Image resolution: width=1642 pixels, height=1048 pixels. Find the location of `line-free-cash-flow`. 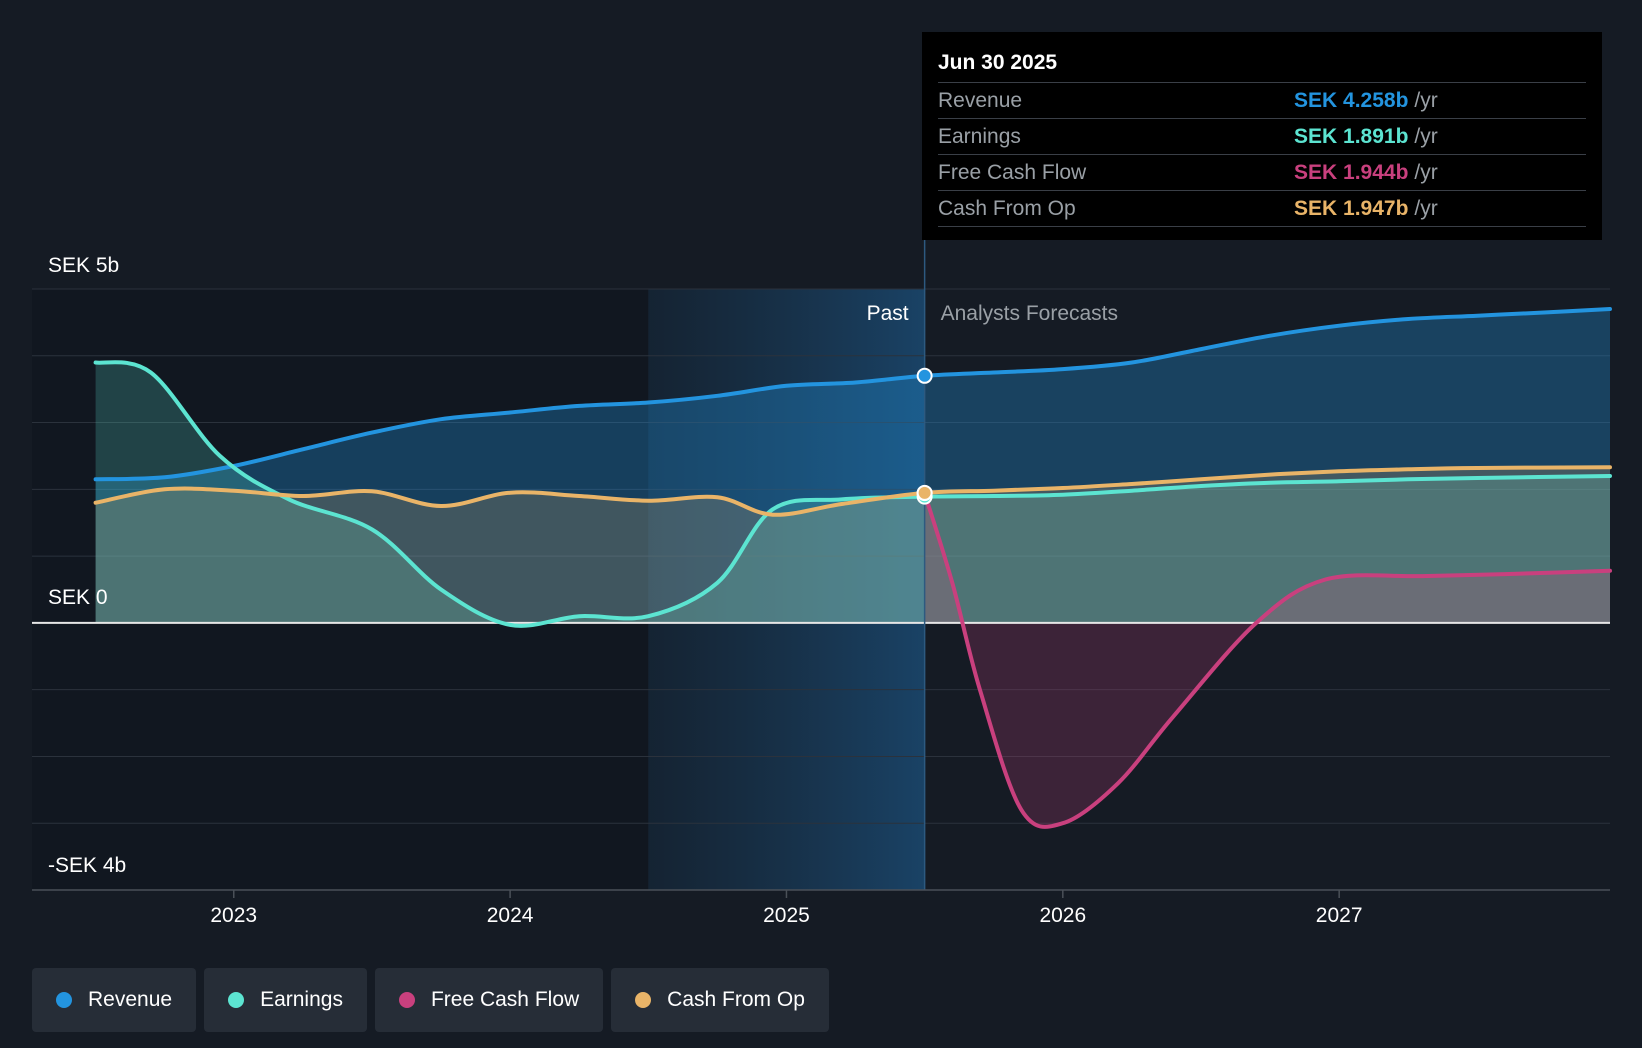

line-free-cash-flow is located at coordinates (1267, 660).